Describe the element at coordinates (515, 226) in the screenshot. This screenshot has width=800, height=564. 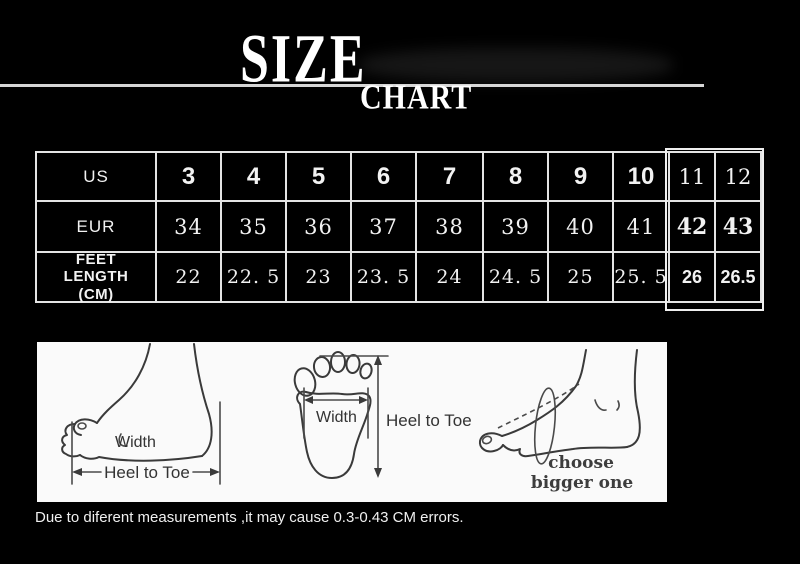
I see `eur-size-cell: 39` at that location.